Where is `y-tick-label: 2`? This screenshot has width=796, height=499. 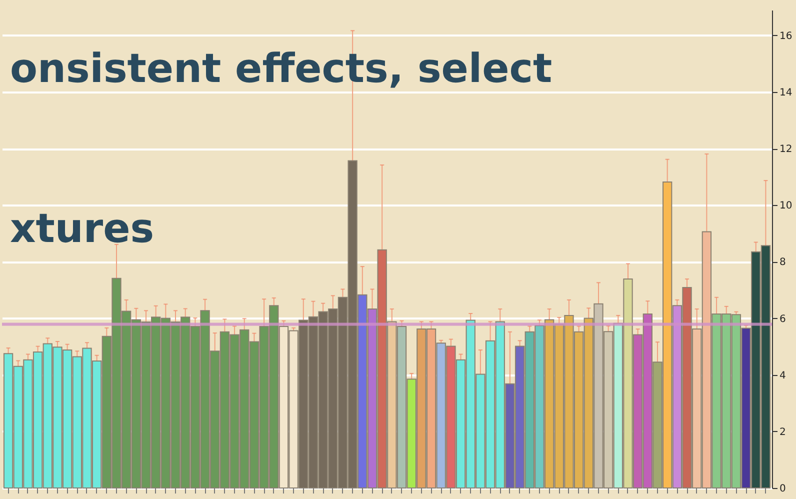 y-tick-label: 2 is located at coordinates (783, 432).